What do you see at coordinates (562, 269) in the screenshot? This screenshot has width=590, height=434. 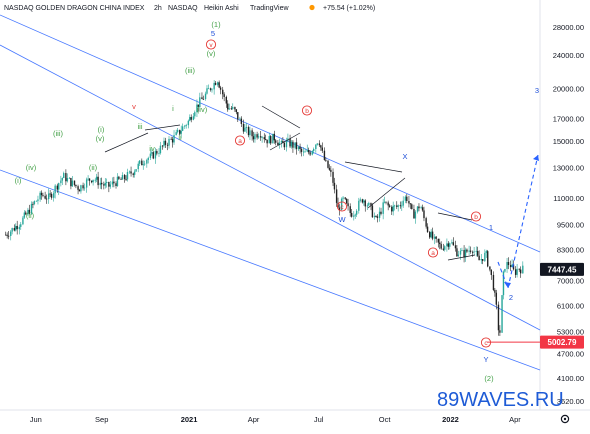 I see `current-price-value: 7447.45` at bounding box center [562, 269].